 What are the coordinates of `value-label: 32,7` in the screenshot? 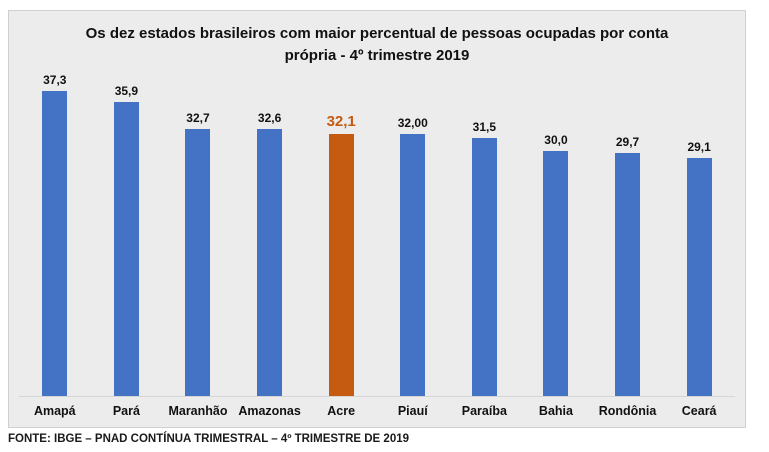 It's located at (198, 118).